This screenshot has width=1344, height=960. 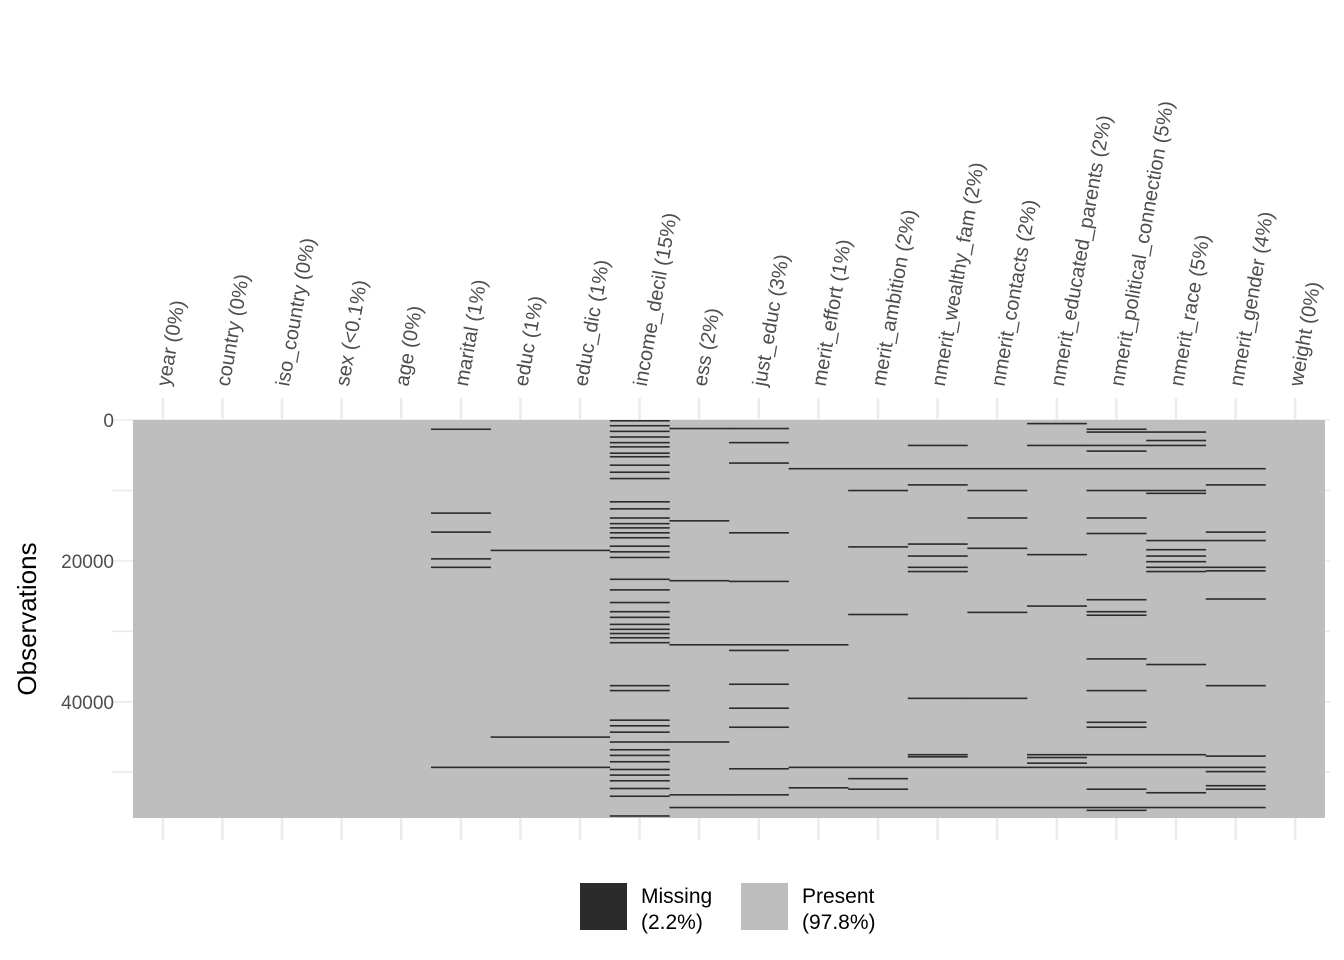 I want to click on column-label: merit_ambition (2%), so click(x=894, y=298).